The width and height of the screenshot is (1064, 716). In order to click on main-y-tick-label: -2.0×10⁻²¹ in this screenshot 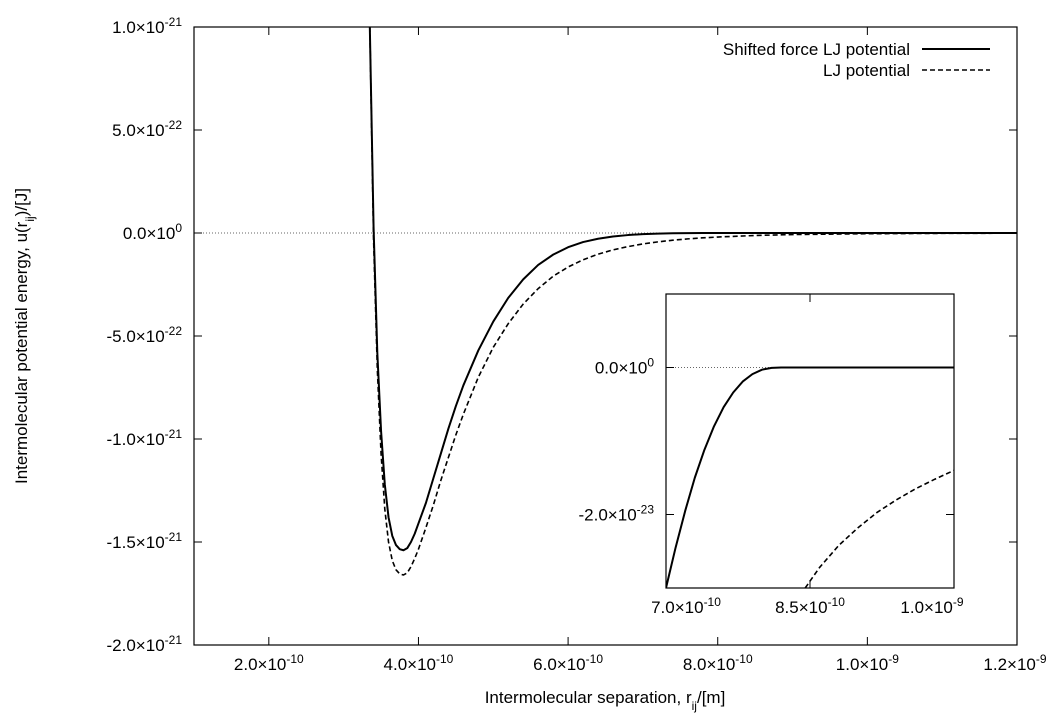, I will do `click(145, 644)`.